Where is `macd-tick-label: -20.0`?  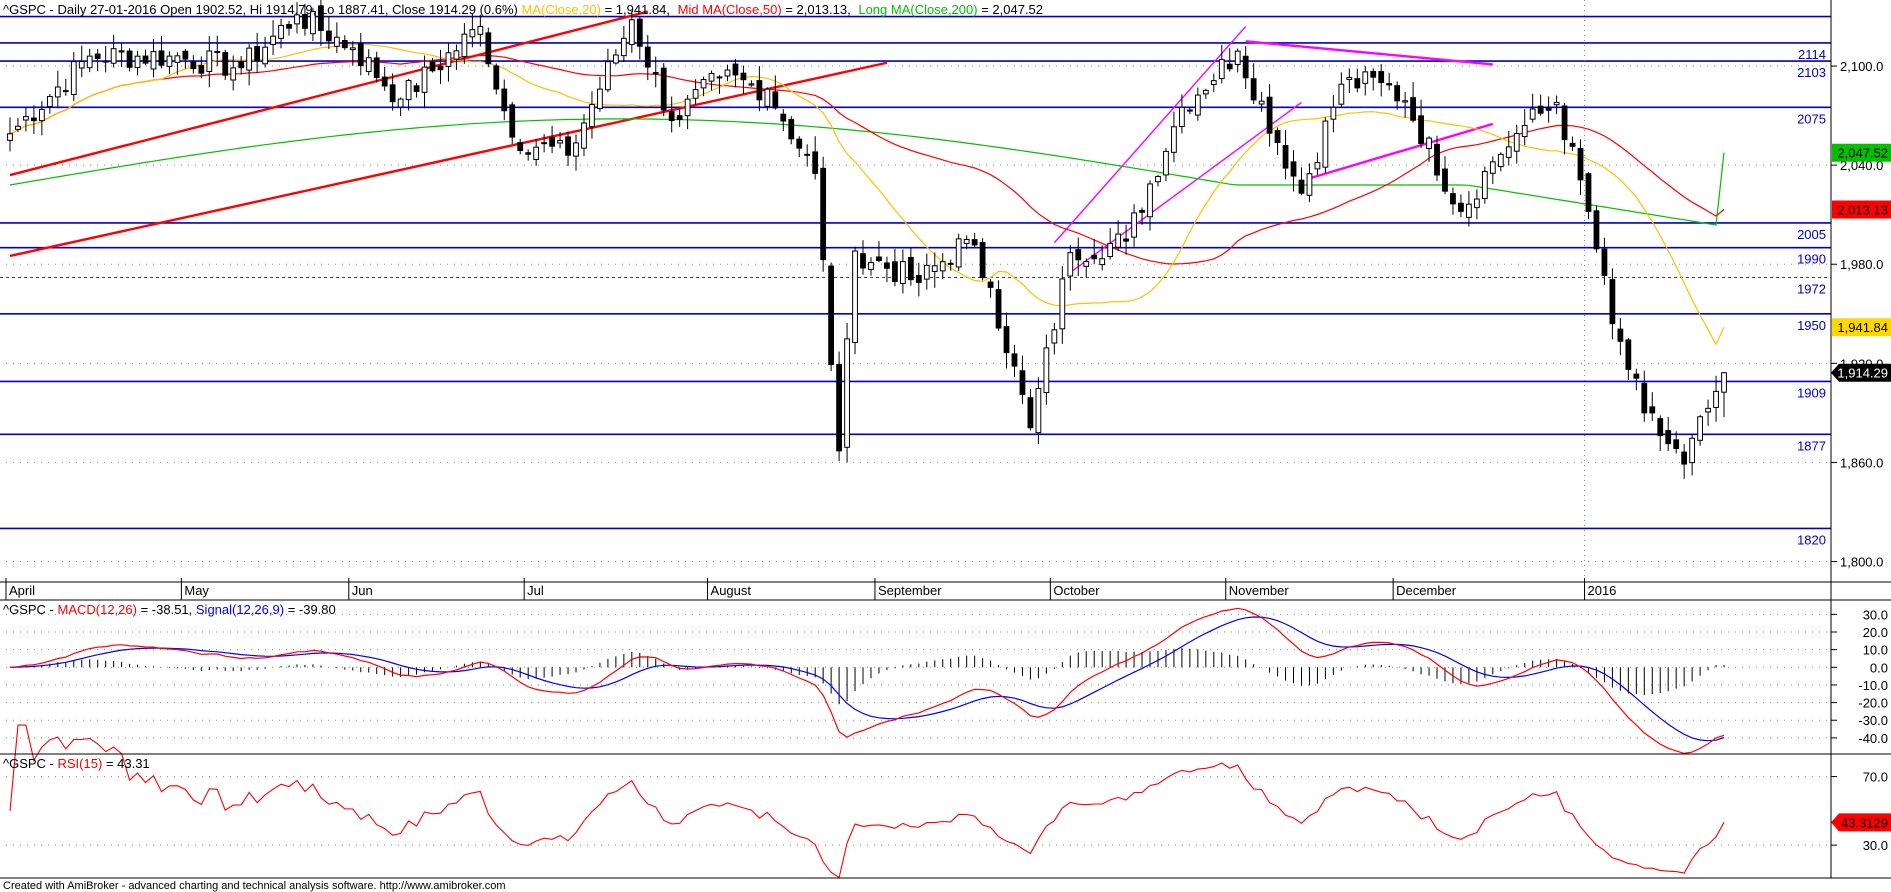
macd-tick-label: -20.0 is located at coordinates (1873, 703).